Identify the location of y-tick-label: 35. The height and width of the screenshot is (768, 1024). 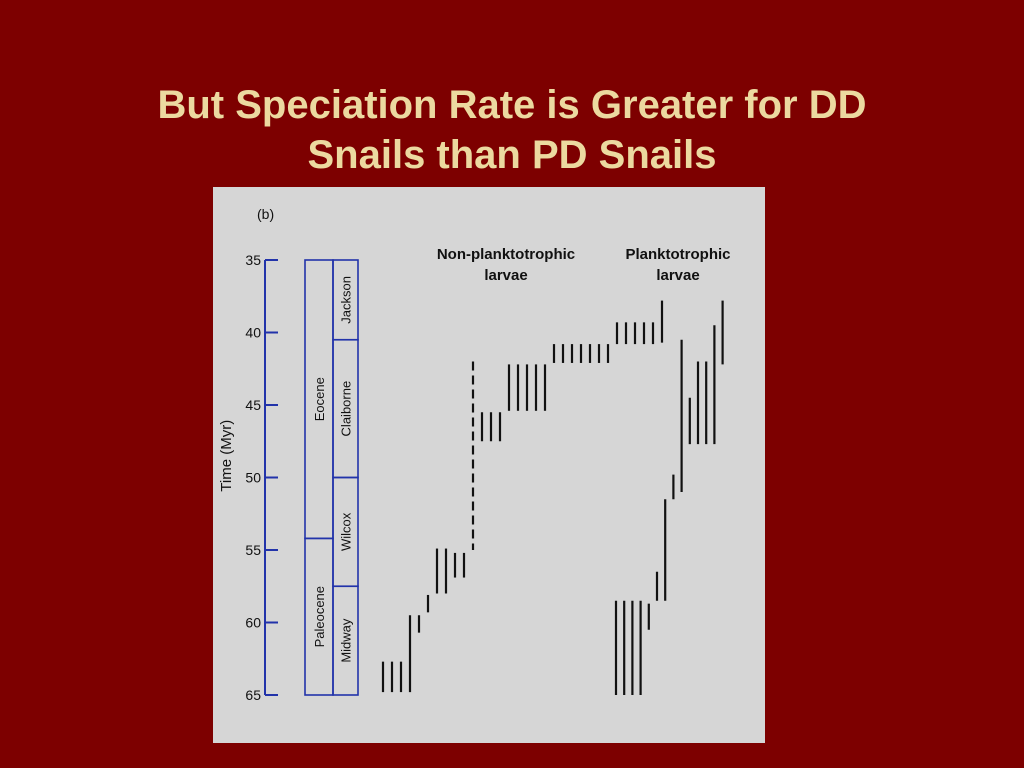
(253, 260).